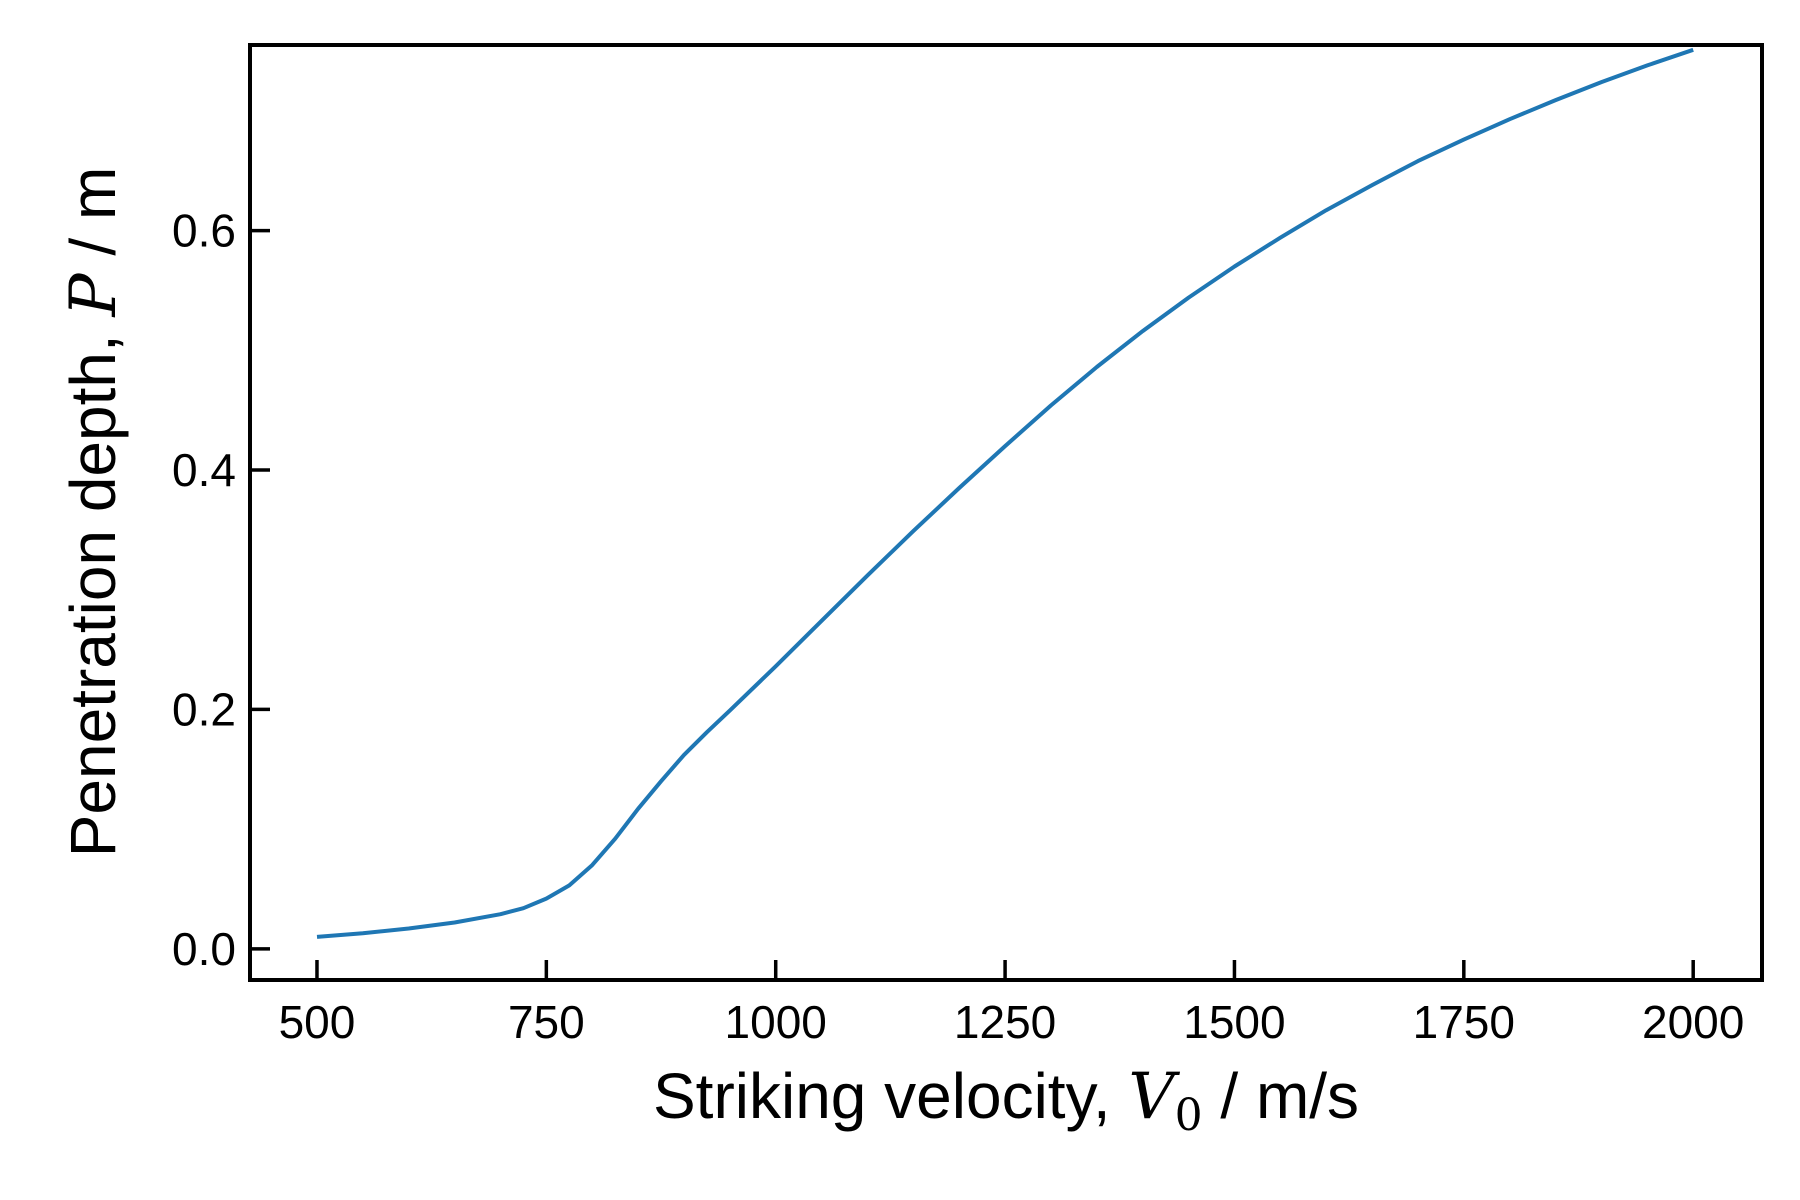 This screenshot has width=1800, height=1200. I want to click on x-tick-label: 1500, so click(1234, 1022).